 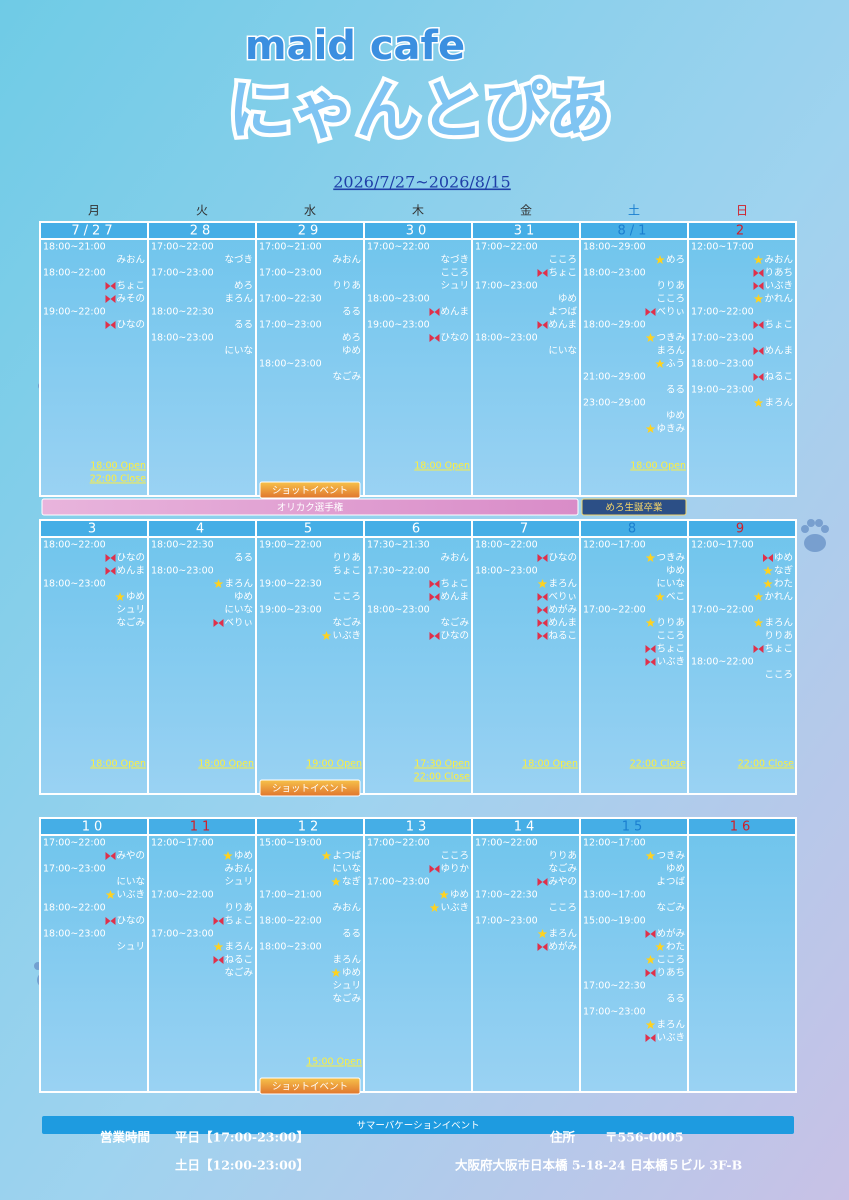 I want to click on date: 9, so click(x=742, y=529).